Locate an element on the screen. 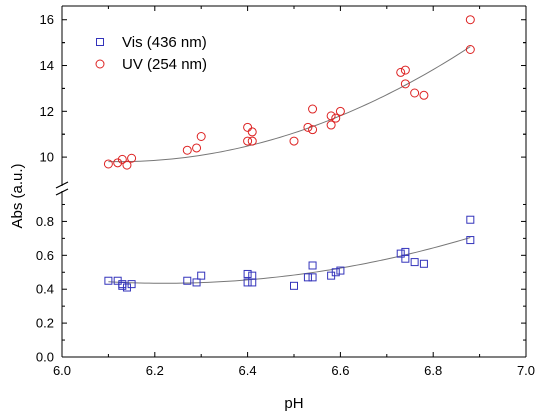 The height and width of the screenshot is (415, 550). y-tick-label: 0.0 is located at coordinates (45, 357).